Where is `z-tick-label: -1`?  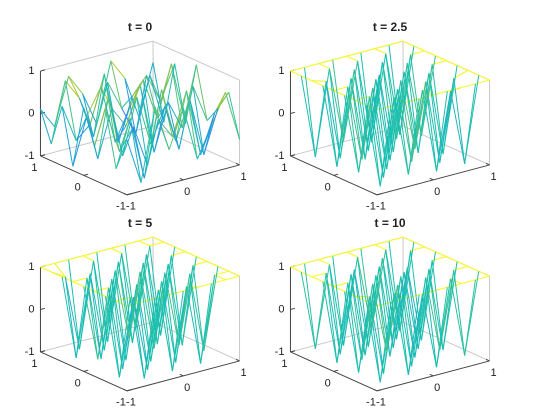 z-tick-label: -1 is located at coordinates (30, 156).